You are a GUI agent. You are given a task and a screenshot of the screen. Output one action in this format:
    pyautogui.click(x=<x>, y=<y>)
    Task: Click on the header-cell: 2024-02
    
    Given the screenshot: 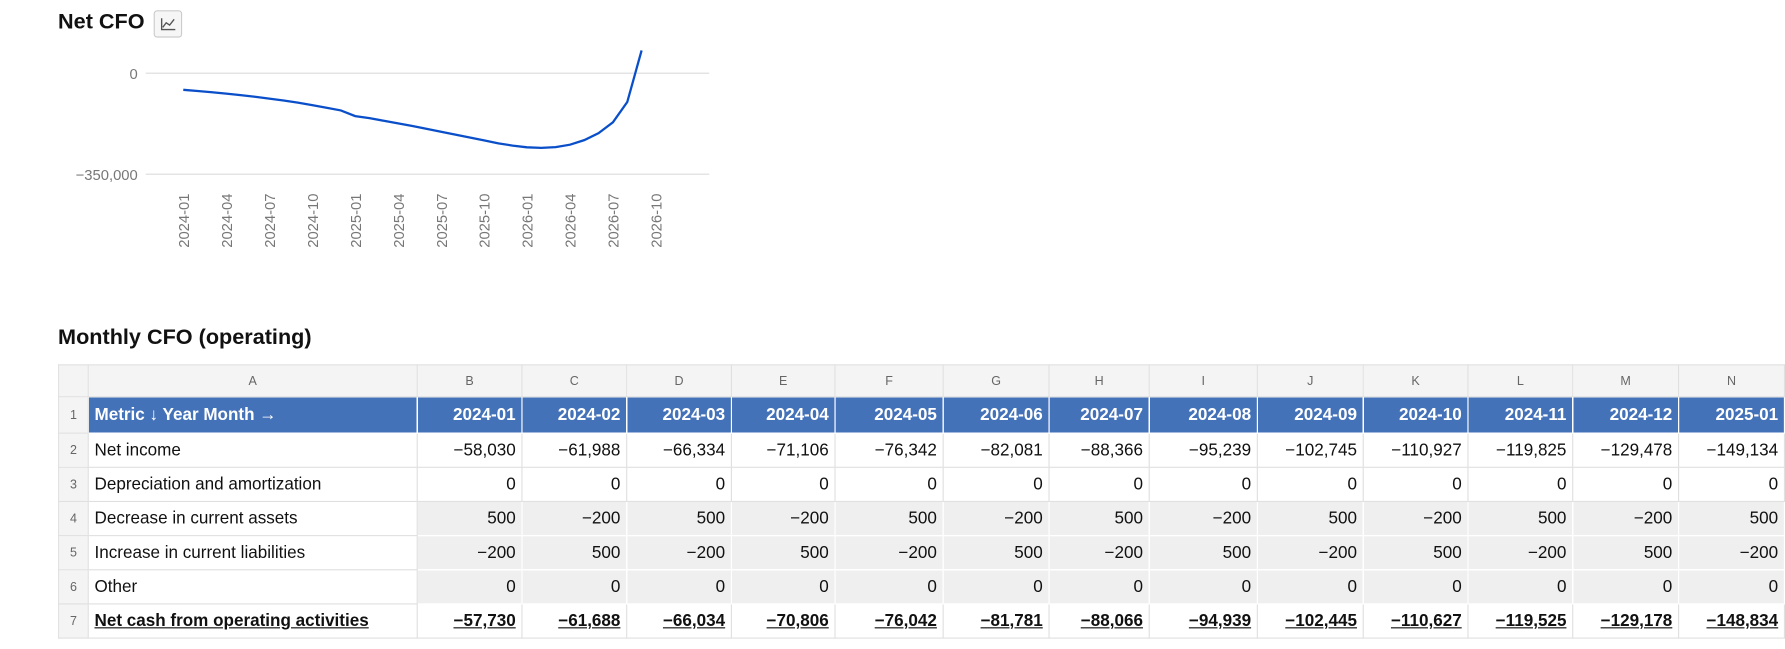 What is the action you would take?
    pyautogui.click(x=574, y=415)
    